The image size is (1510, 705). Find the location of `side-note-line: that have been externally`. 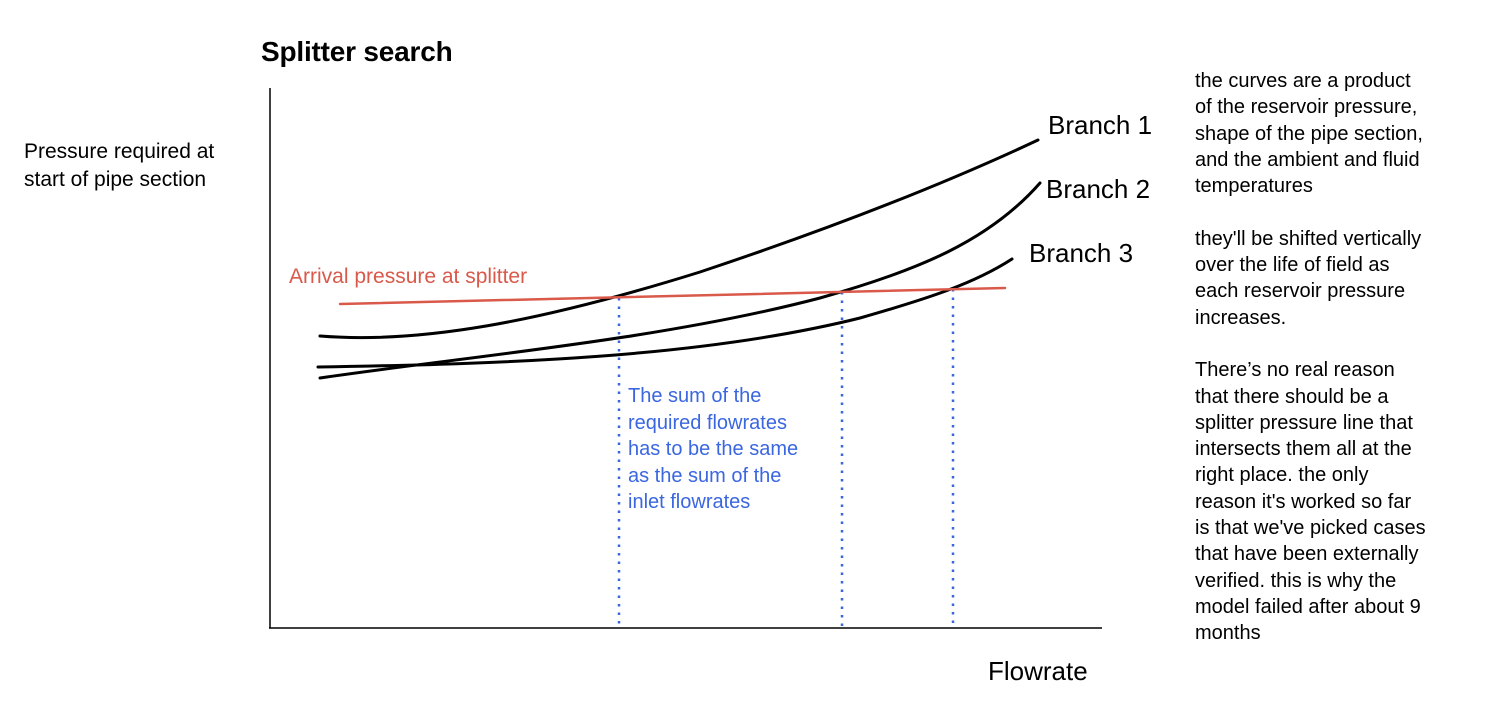

side-note-line: that have been externally is located at coordinates (1307, 554).